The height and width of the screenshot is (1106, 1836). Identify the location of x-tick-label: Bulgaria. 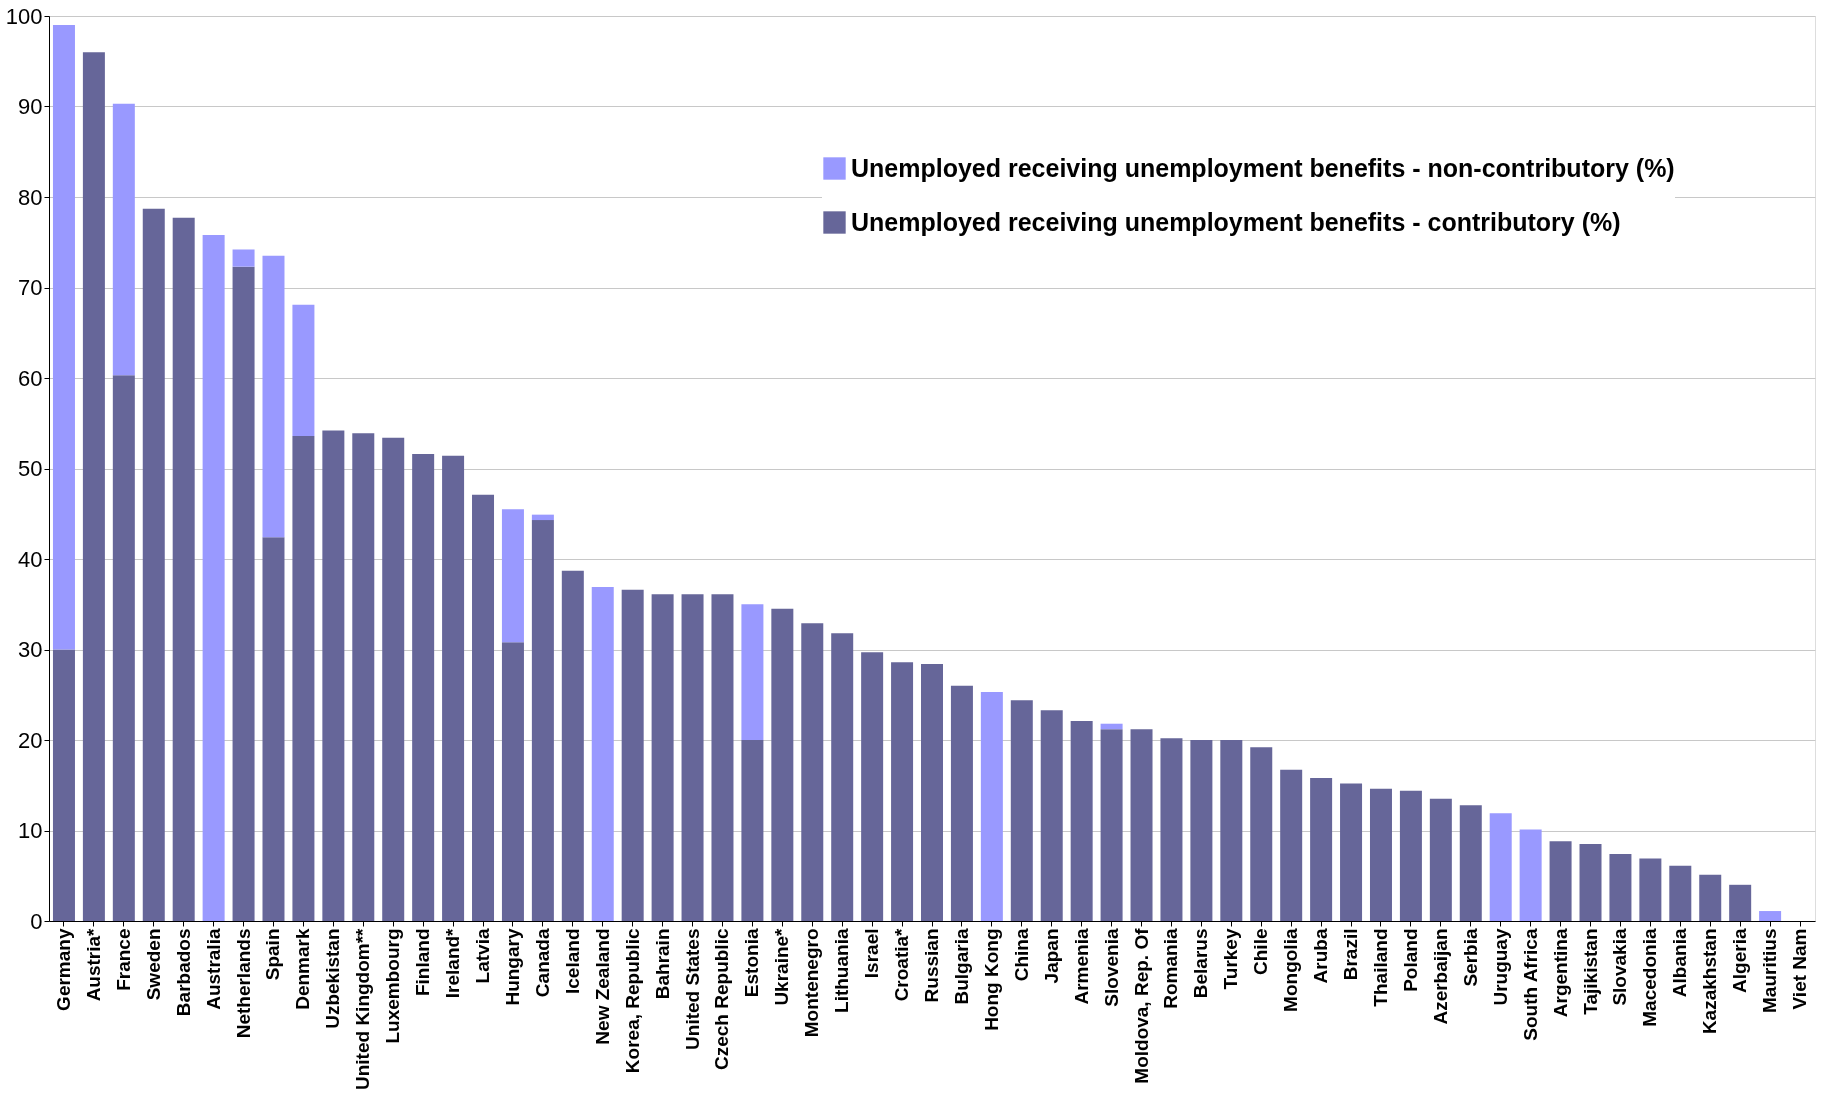
(961, 966).